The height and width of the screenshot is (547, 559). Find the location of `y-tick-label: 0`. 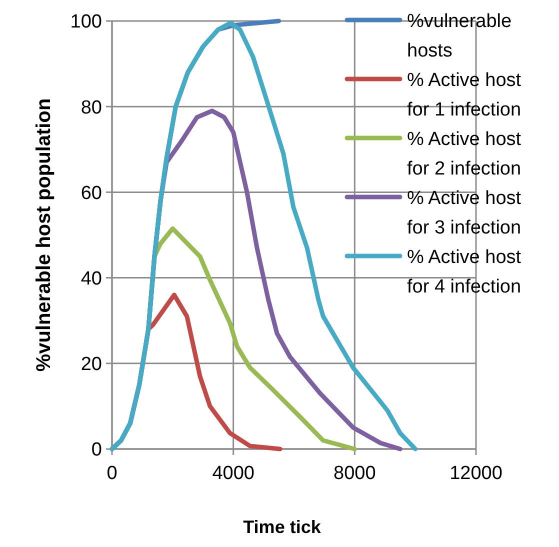

y-tick-label: 0 is located at coordinates (96, 450).